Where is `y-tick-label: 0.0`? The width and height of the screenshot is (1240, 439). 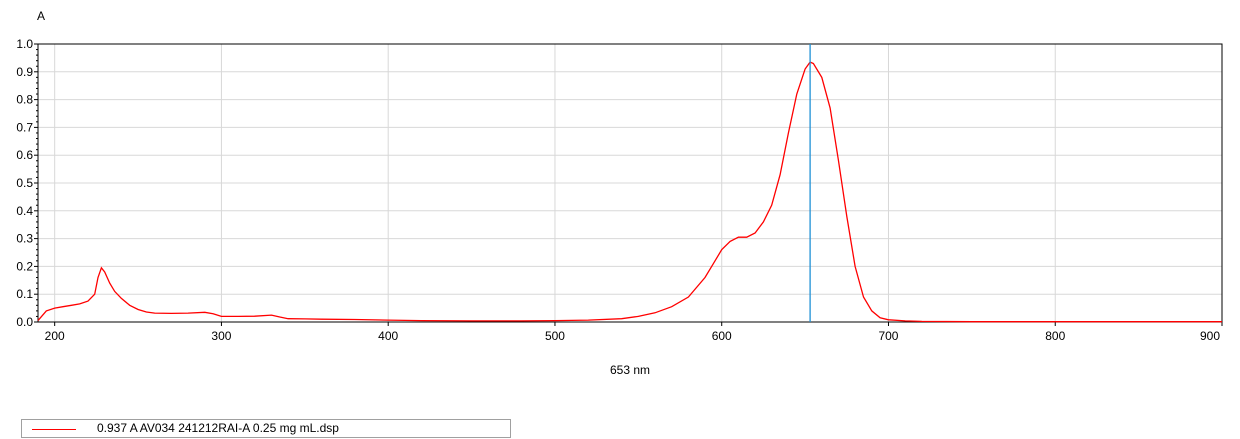
y-tick-label: 0.0 is located at coordinates (24, 322).